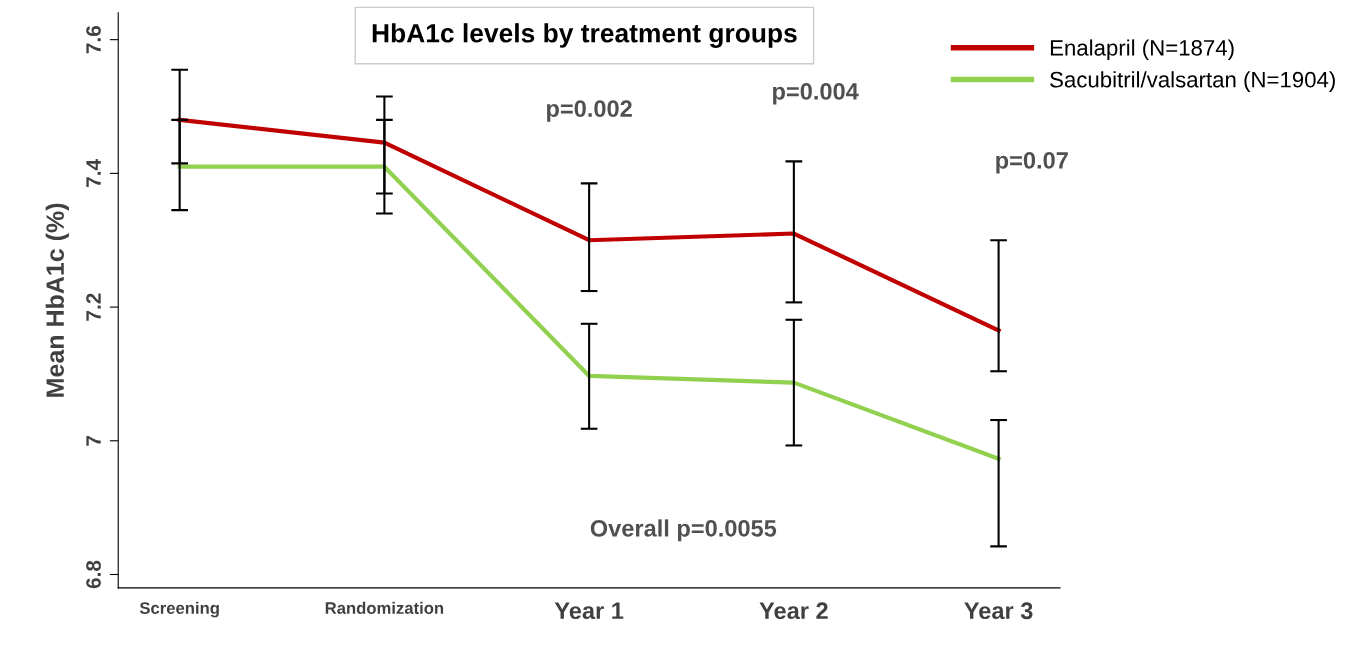 This screenshot has height=646, width=1359. I want to click on y-tick-label: 7.6, so click(93, 39).